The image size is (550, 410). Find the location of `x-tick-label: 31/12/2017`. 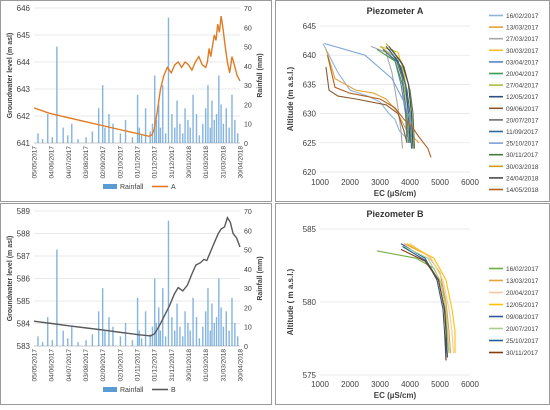

x-tick-label: 31/12/2017 is located at coordinates (172, 162).